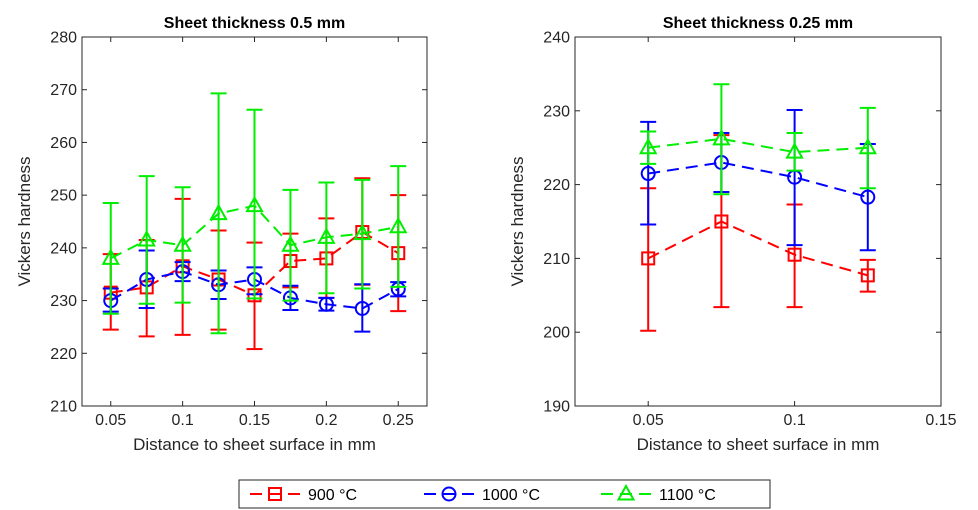  What do you see at coordinates (63, 38) in the screenshot?
I see `y-tick-label: 280` at bounding box center [63, 38].